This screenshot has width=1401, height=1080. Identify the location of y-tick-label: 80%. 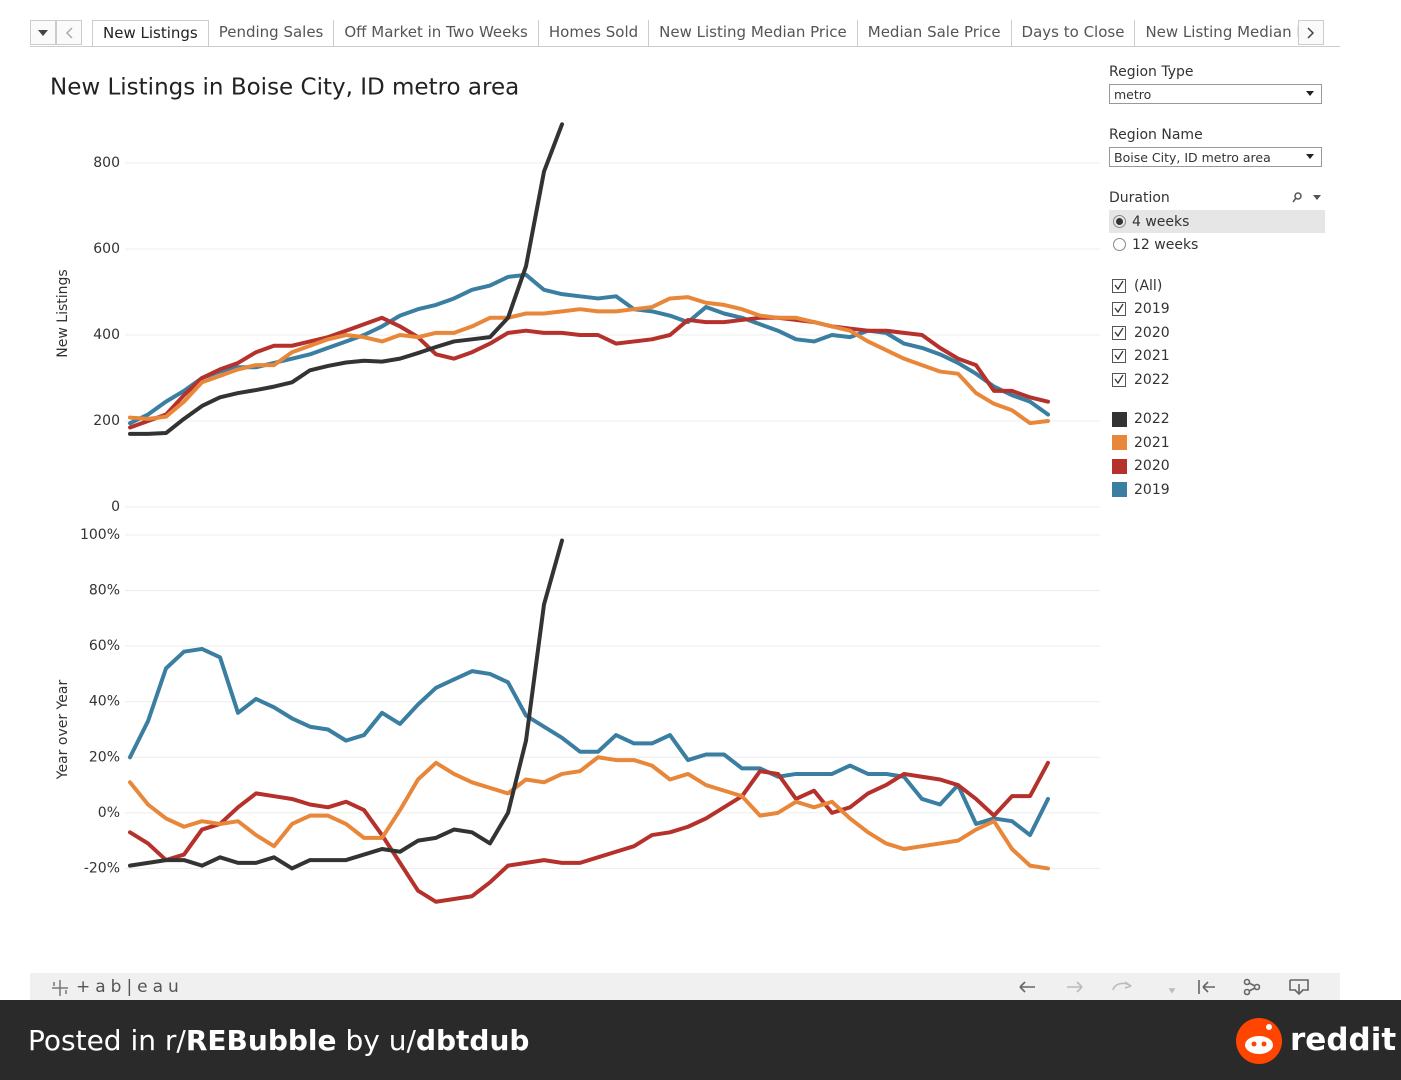
(104, 591).